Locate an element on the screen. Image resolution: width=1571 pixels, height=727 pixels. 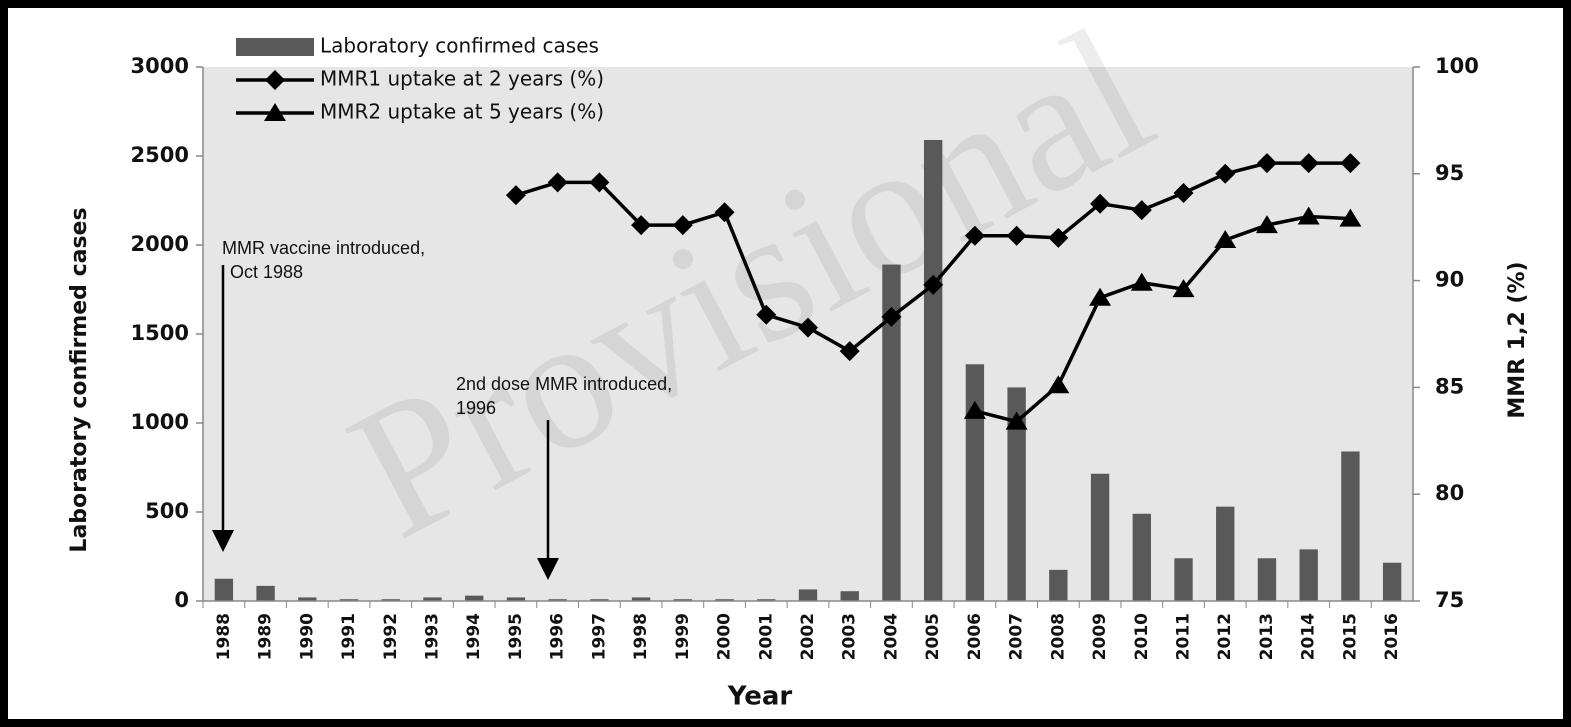
legend-label: MMR1 uptake at 2 years (%) is located at coordinates (462, 79).